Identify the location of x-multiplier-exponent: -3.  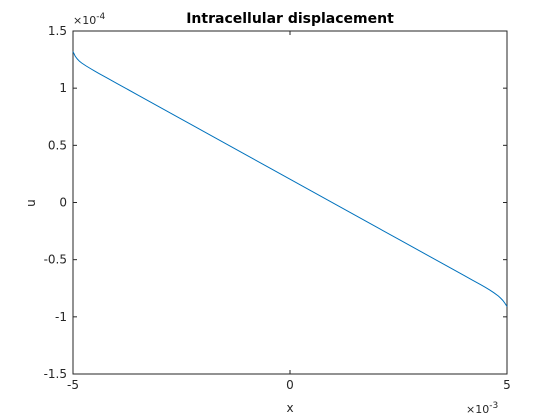
(493, 406).